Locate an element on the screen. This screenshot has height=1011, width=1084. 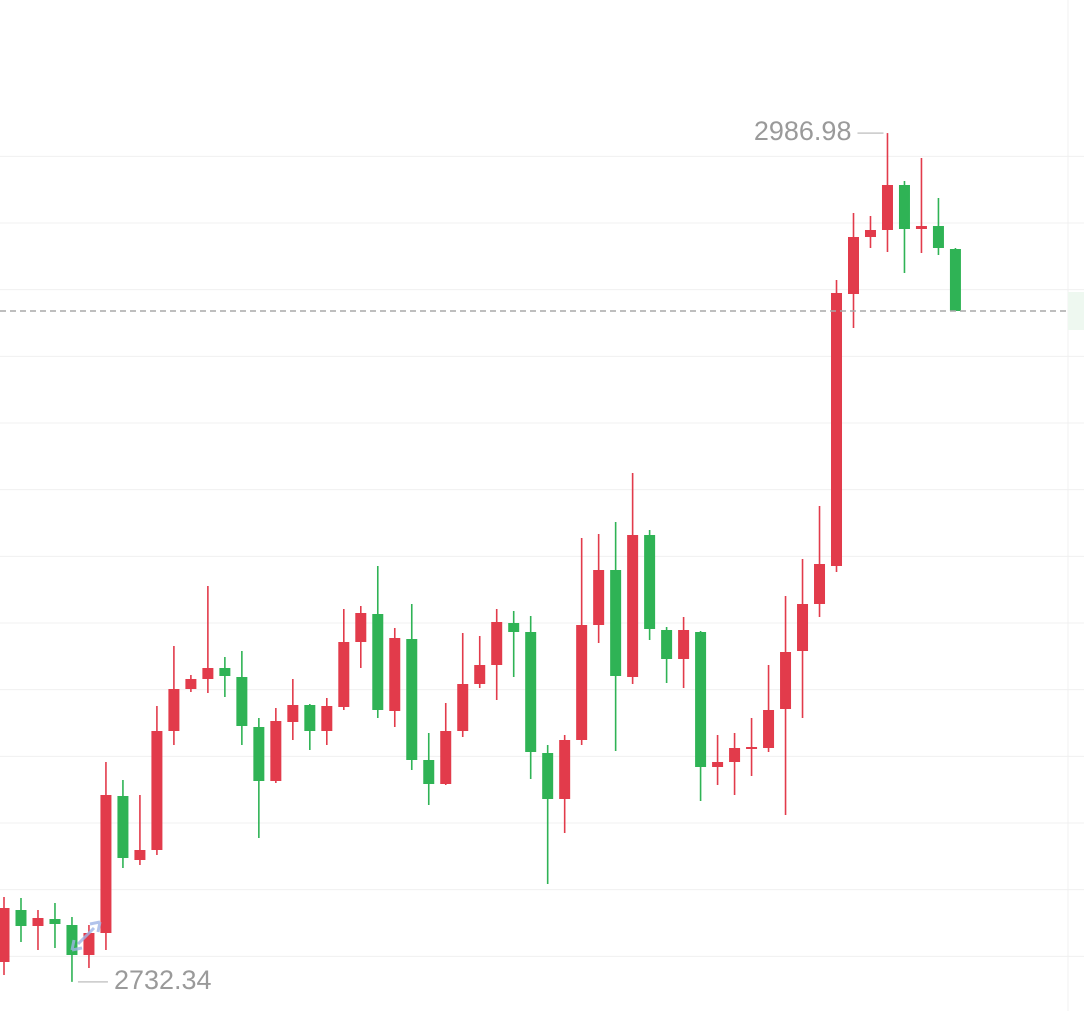
zoom-icon is located at coordinates (86, 936).